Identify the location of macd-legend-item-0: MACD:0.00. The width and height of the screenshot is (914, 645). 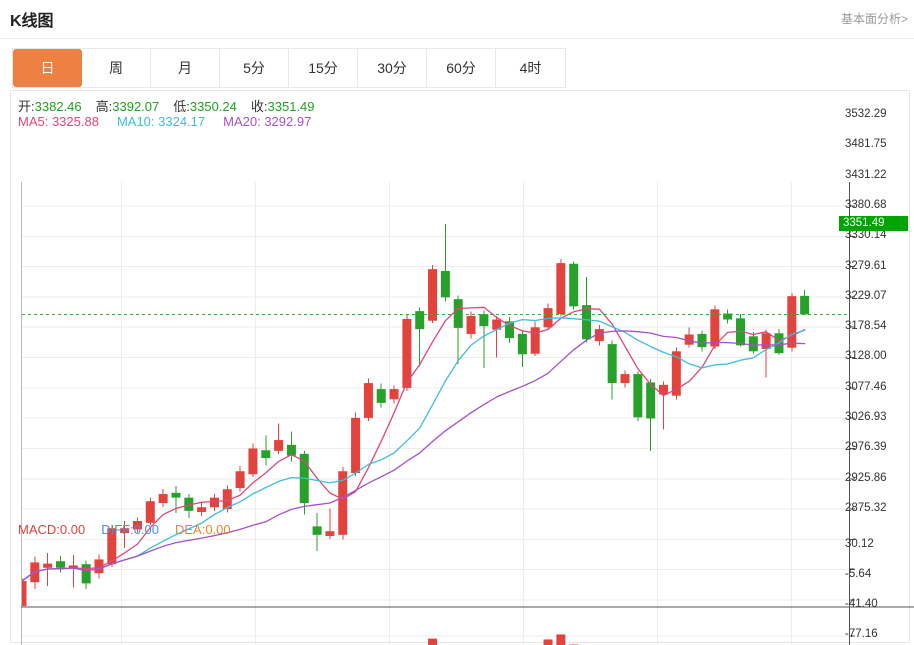
(52, 529).